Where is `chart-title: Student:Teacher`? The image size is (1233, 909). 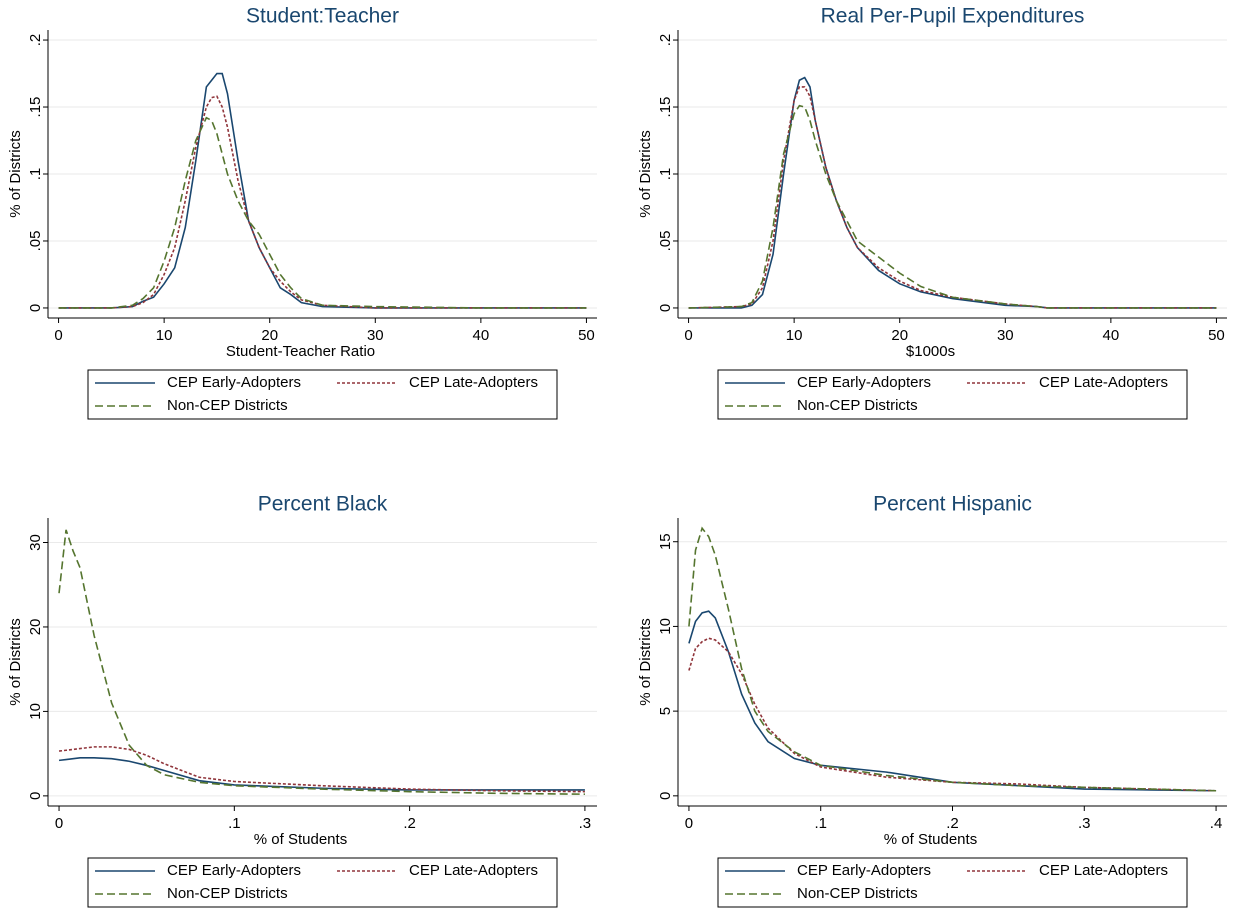
chart-title: Student:Teacher is located at coordinates (322, 16).